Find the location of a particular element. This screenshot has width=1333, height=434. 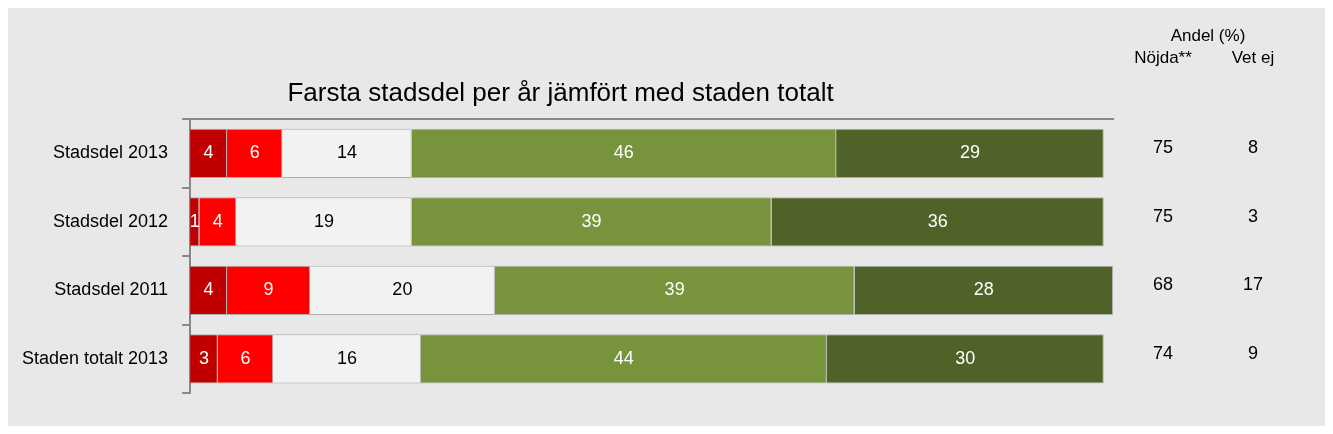

text: Andel (%) is located at coordinates (1208, 36).